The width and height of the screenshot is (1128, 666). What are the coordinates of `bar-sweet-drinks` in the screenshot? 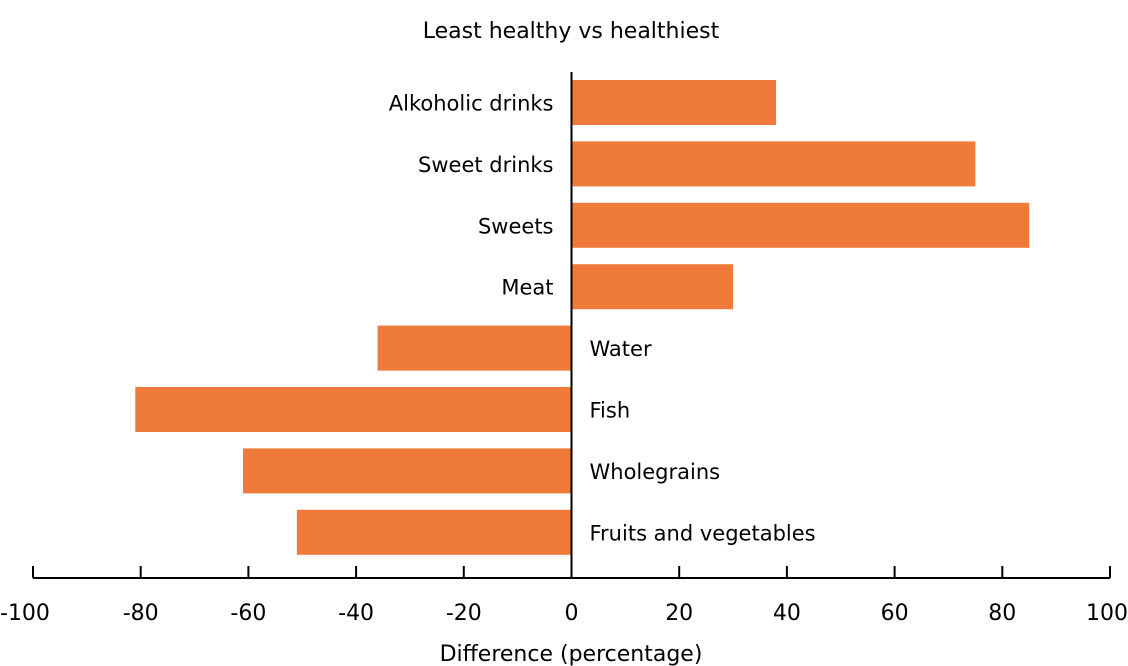 It's located at (773, 164).